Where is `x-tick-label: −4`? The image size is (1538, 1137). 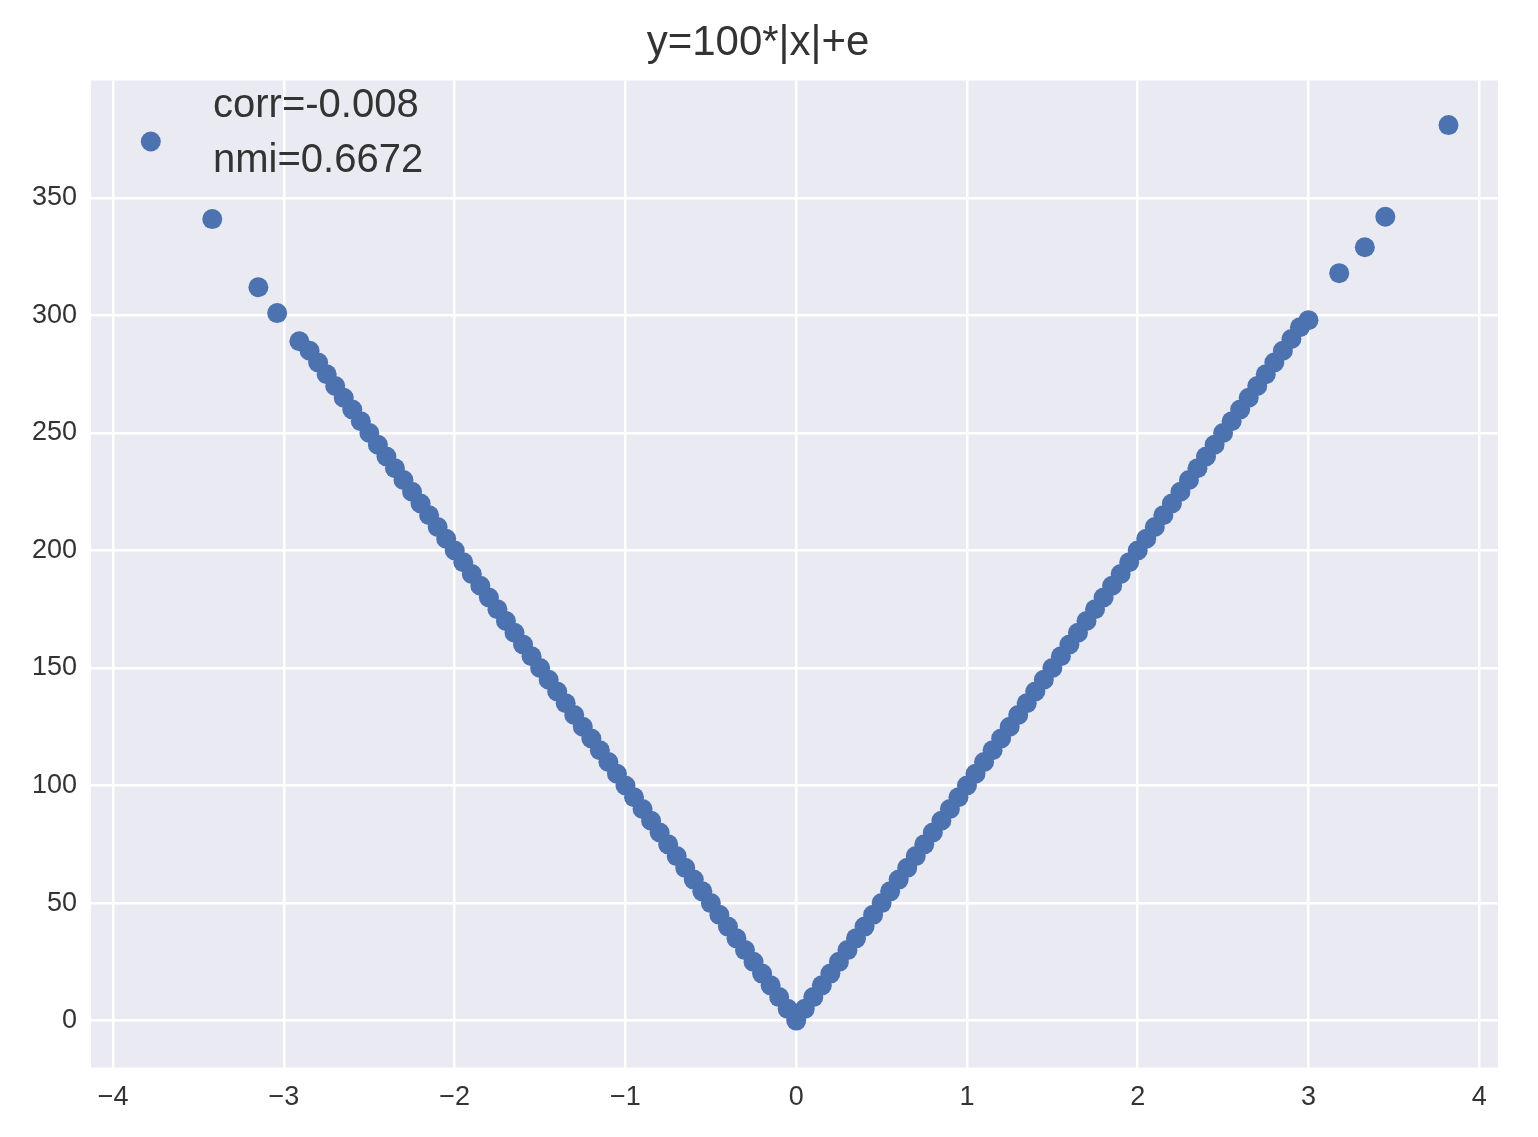
x-tick-label: −4 is located at coordinates (113, 1096).